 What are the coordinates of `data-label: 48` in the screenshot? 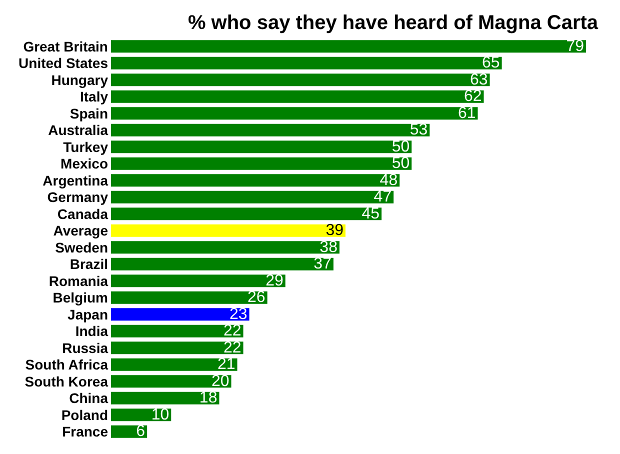 It's located at (389, 180).